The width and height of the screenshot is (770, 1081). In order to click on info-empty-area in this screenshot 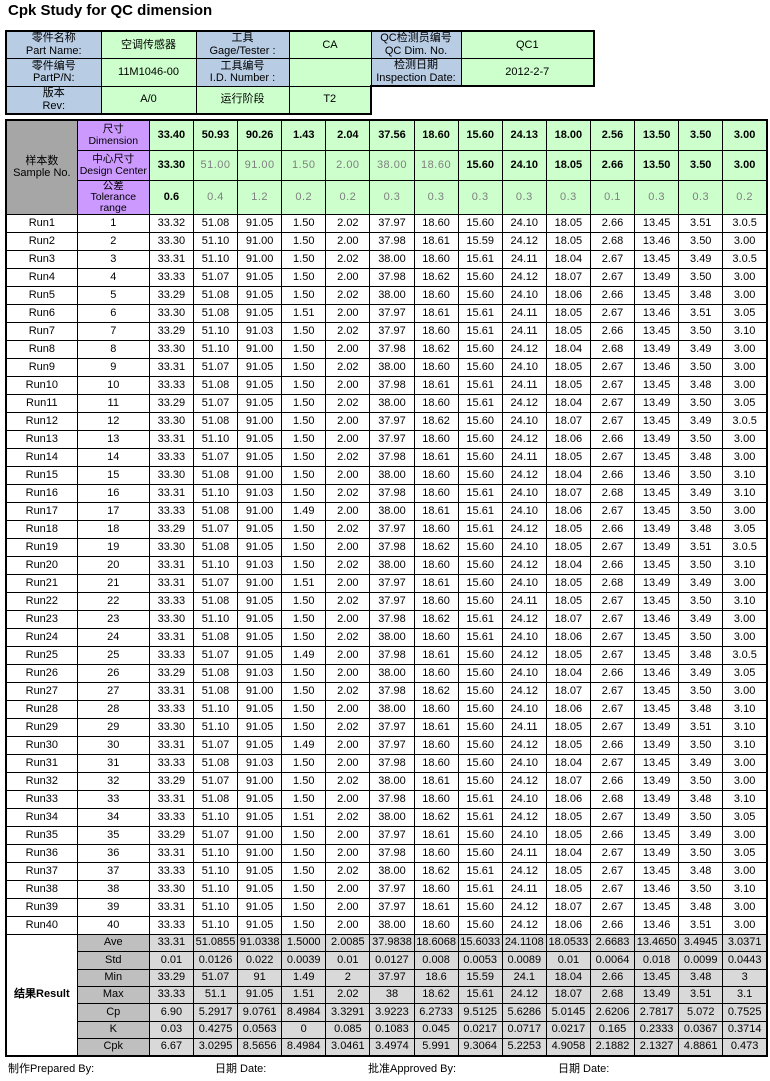, I will do `click(527, 100)`.